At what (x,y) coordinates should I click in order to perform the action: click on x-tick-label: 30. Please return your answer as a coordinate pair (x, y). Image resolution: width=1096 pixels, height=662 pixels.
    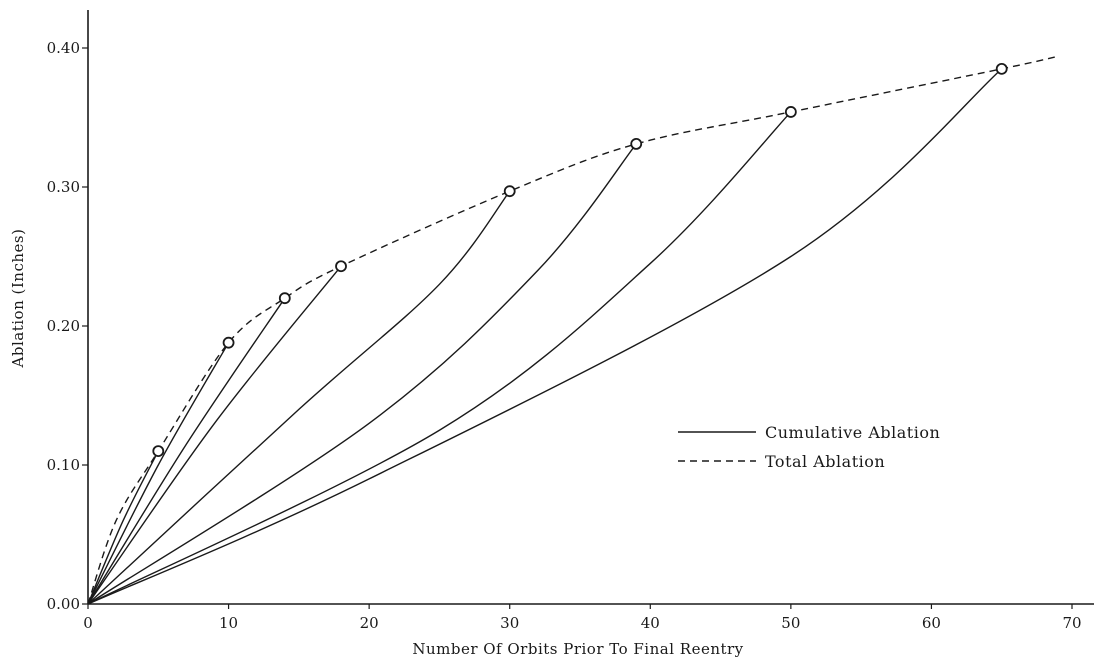
    Looking at the image, I should click on (509, 623).